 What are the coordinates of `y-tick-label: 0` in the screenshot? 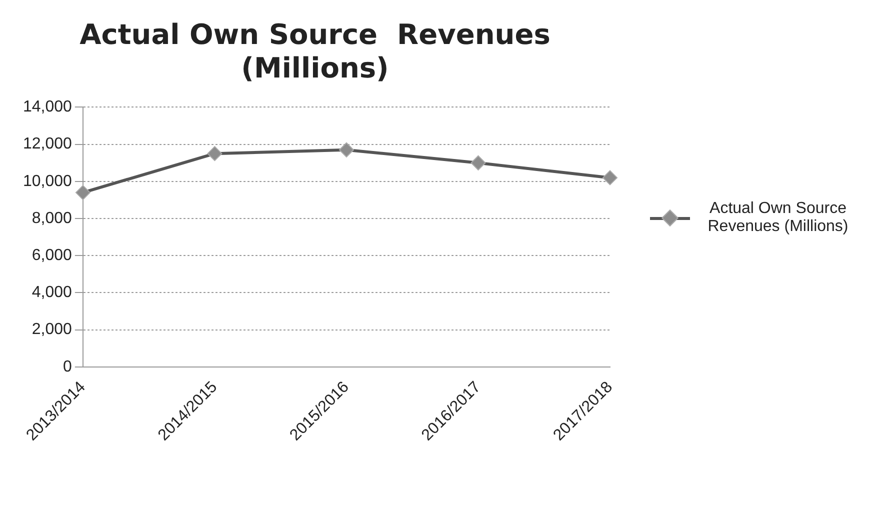 It's located at (67, 367).